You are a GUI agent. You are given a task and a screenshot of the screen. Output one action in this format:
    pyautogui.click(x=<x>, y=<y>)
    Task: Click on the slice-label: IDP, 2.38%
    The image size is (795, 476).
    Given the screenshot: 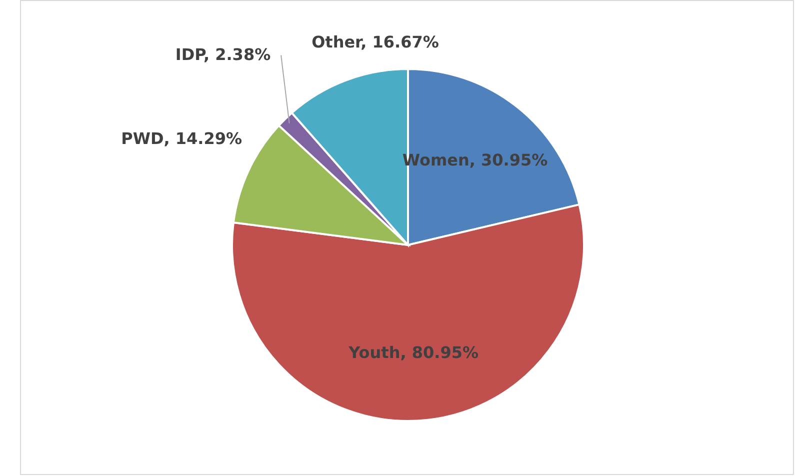 What is the action you would take?
    pyautogui.click(x=223, y=54)
    